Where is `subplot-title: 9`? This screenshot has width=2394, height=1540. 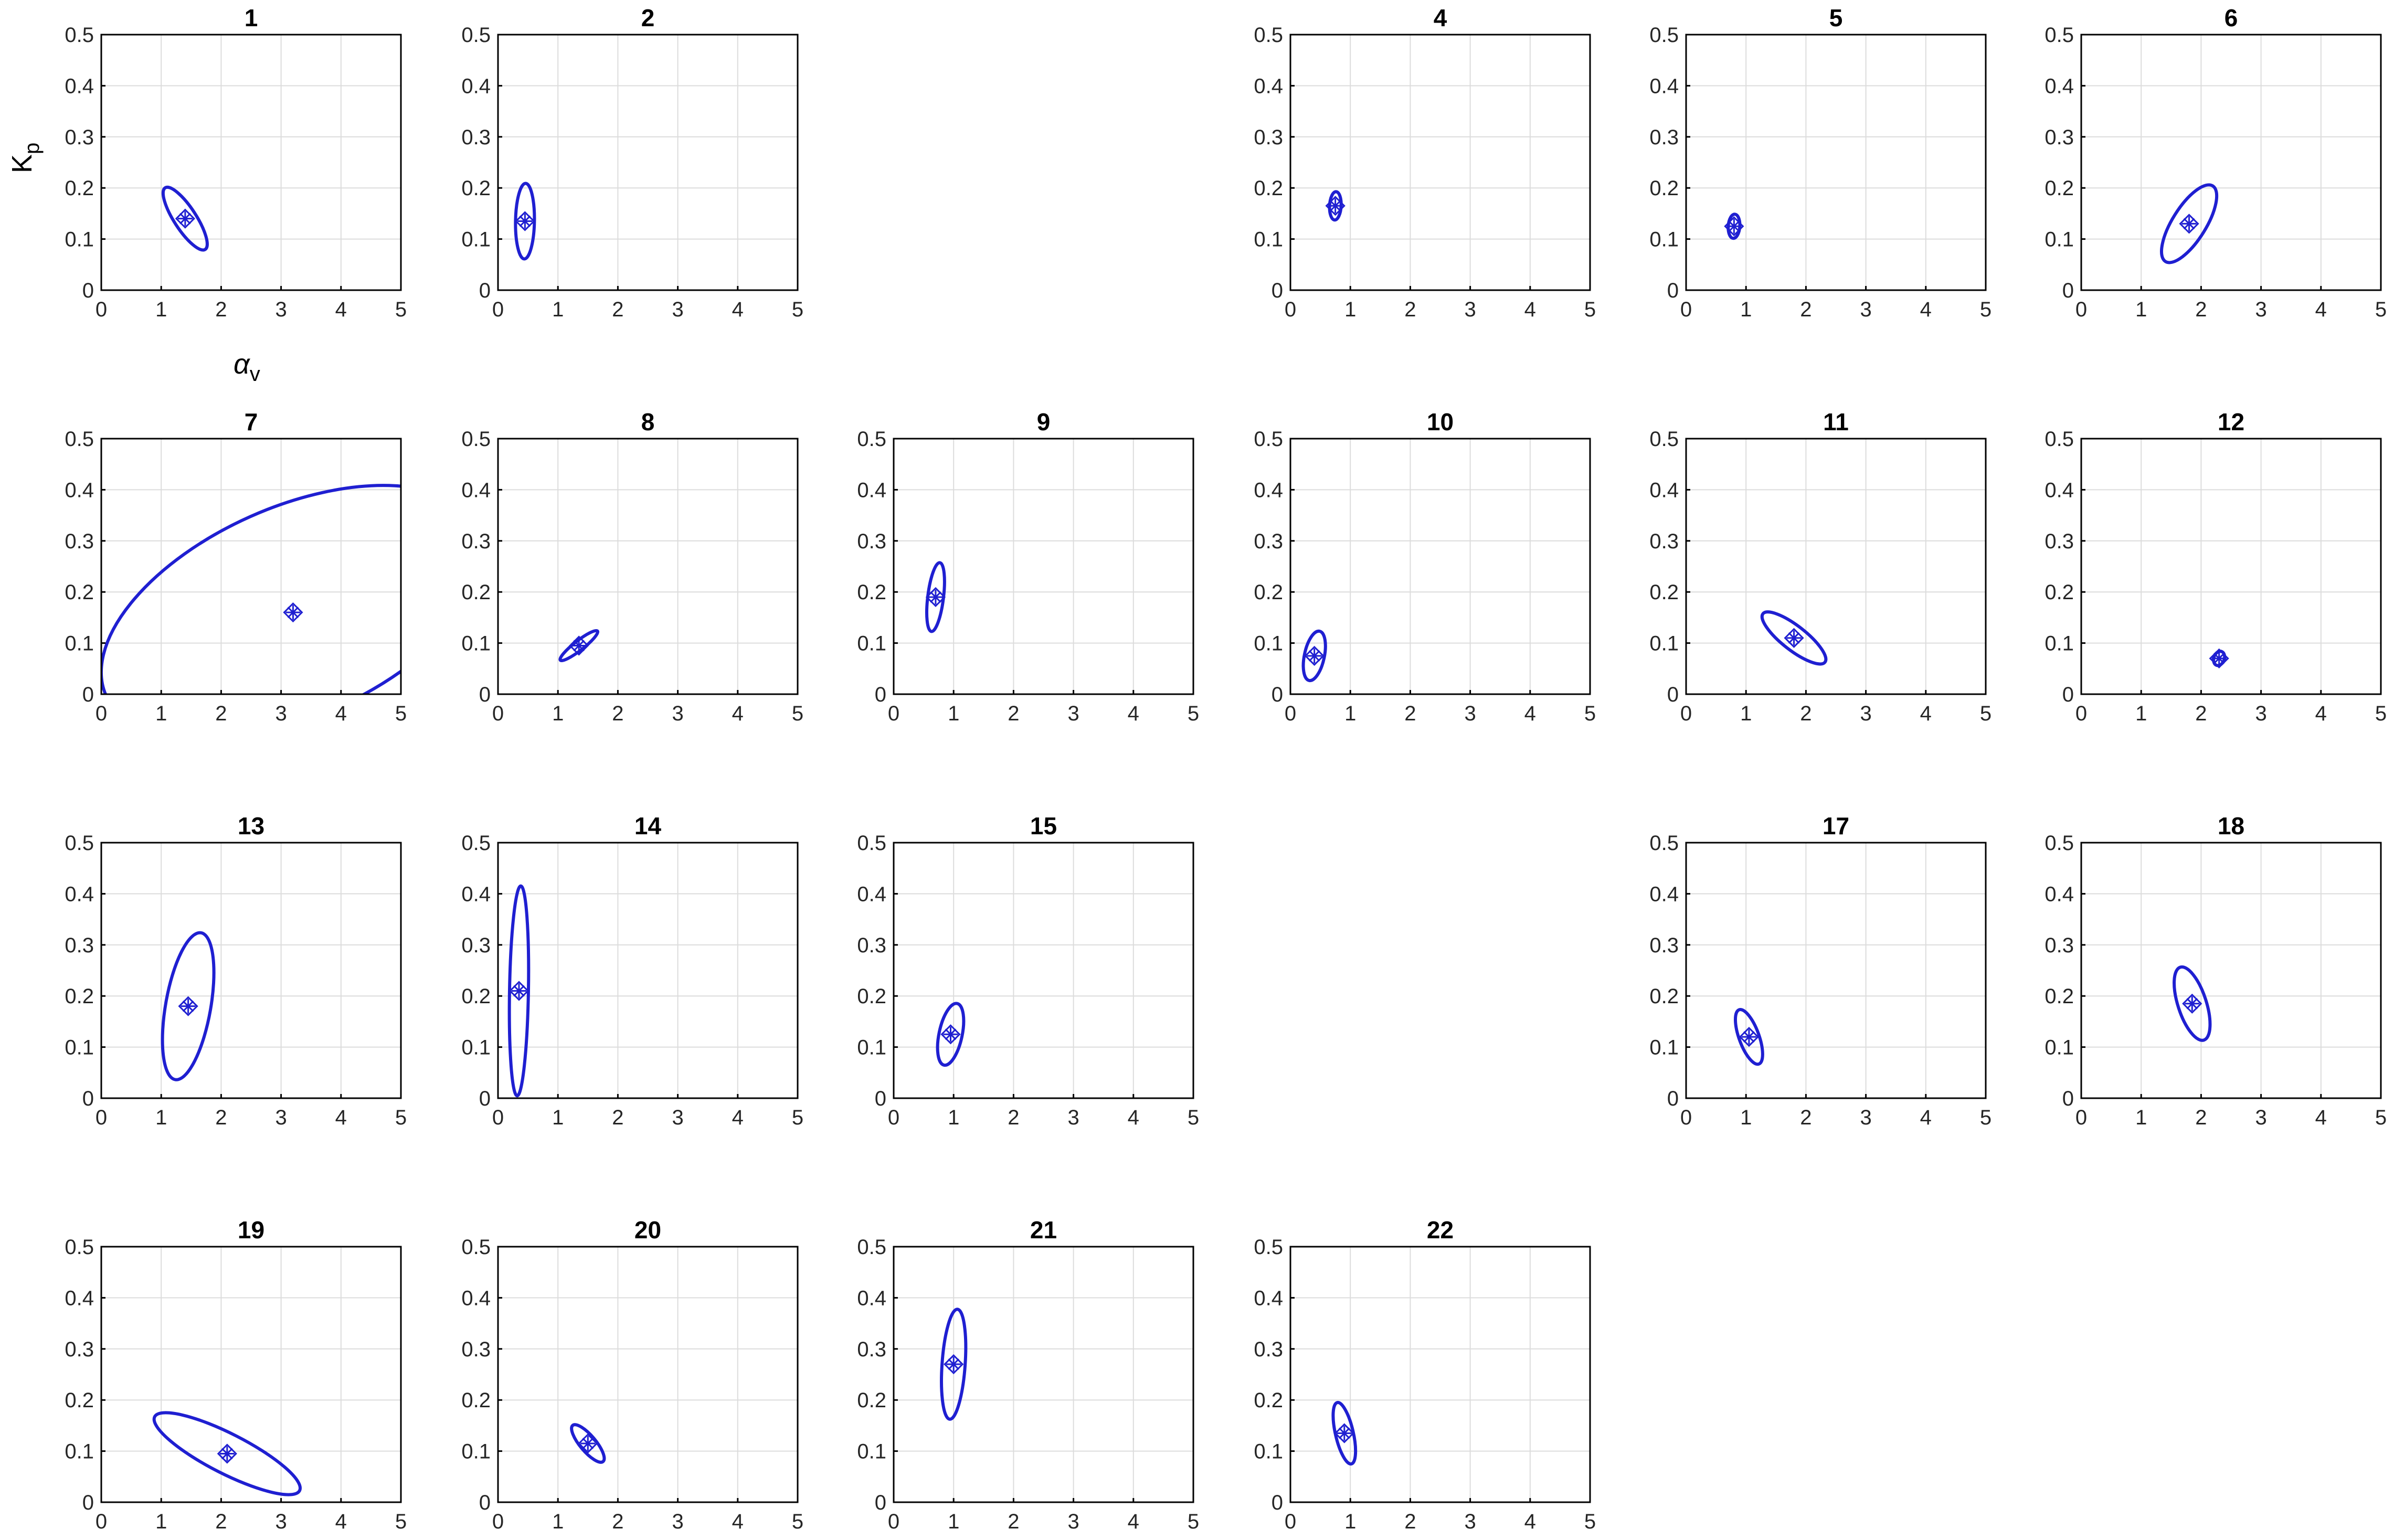
subplot-title: 9 is located at coordinates (1044, 422).